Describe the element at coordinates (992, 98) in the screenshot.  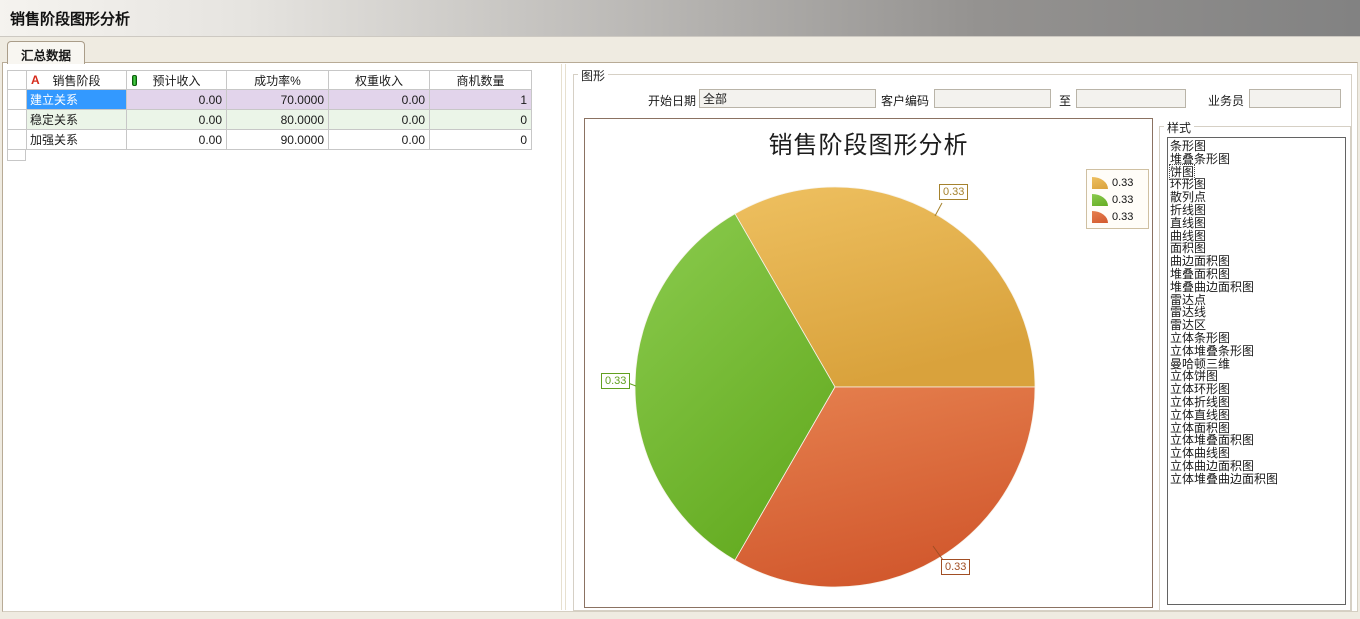
I see `customer-code-input` at that location.